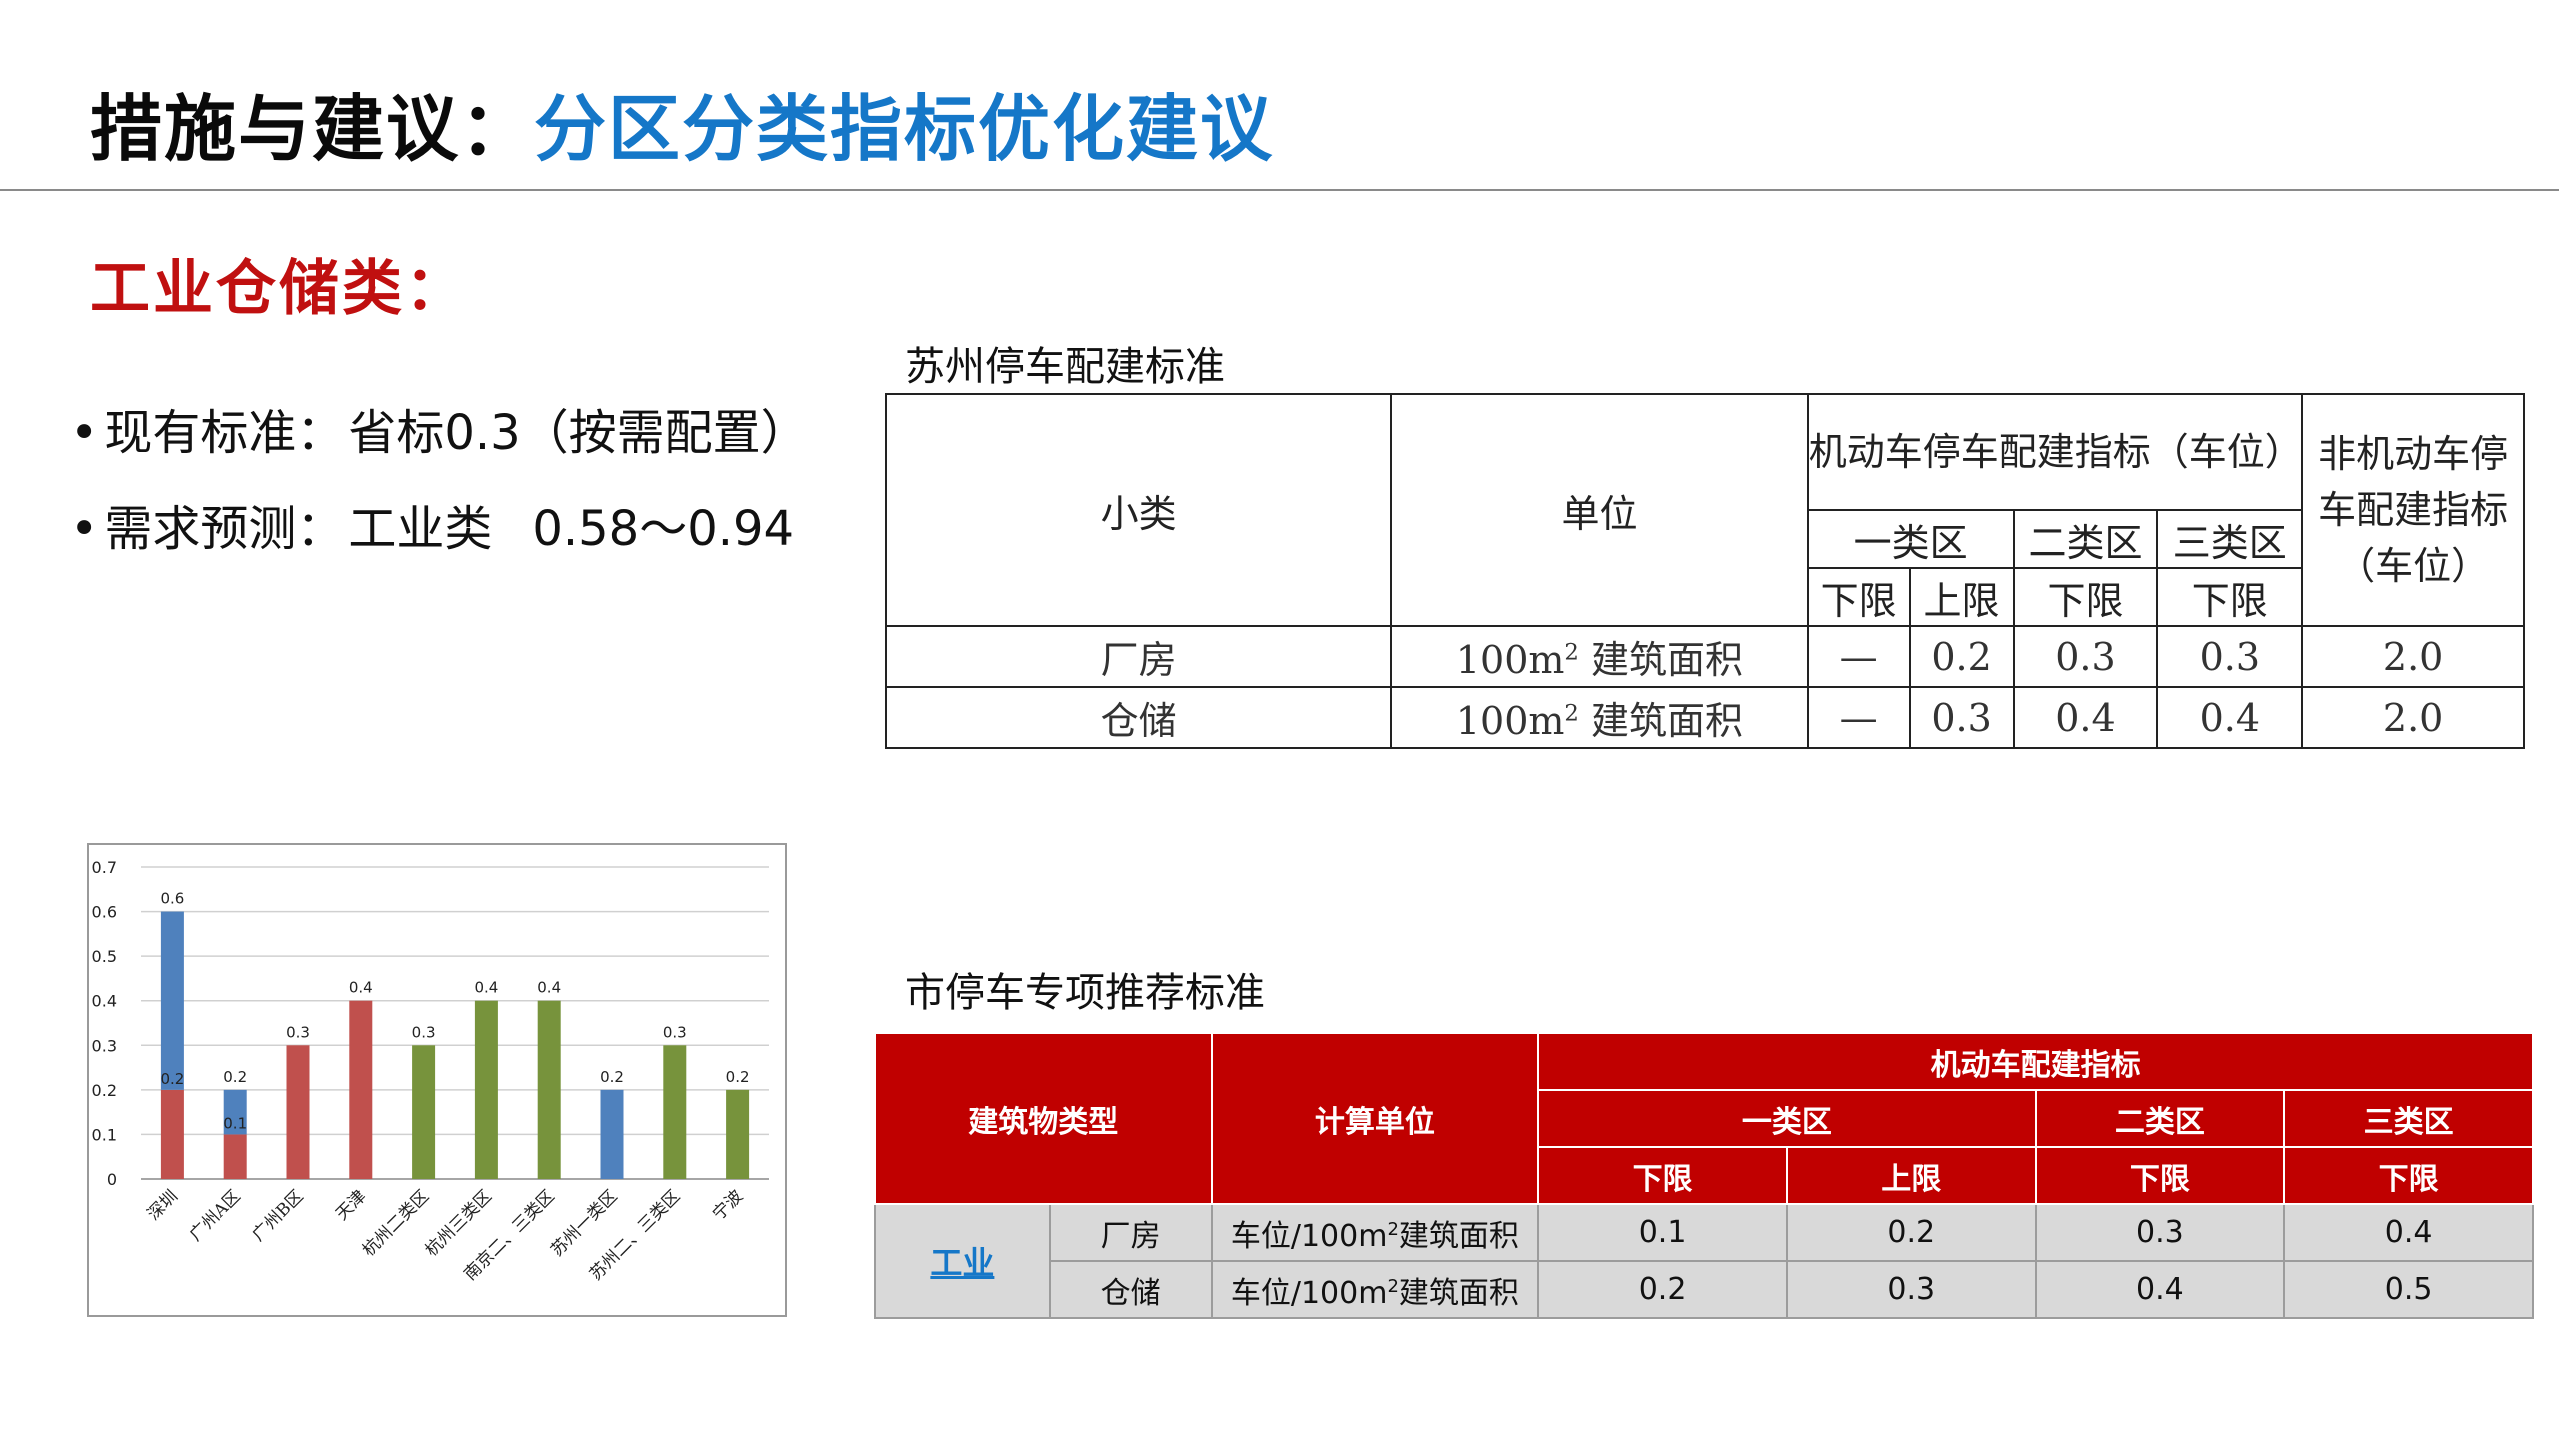 The width and height of the screenshot is (2559, 1440). What do you see at coordinates (312, 128) in the screenshot?
I see `title-prefix: 措施与建议：` at bounding box center [312, 128].